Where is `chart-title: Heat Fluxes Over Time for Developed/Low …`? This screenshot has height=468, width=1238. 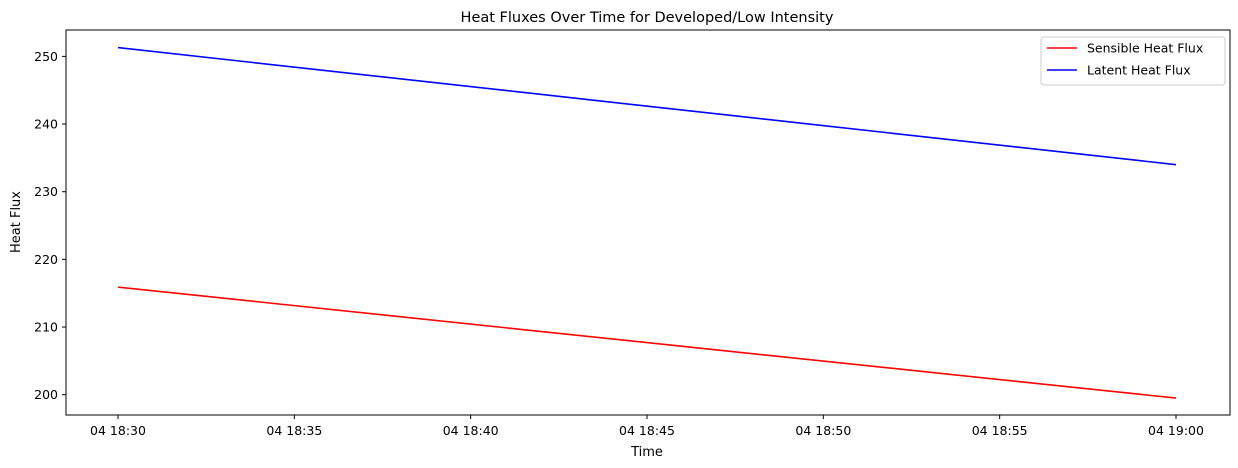
chart-title: Heat Fluxes Over Time for Developed/Low … is located at coordinates (647, 18).